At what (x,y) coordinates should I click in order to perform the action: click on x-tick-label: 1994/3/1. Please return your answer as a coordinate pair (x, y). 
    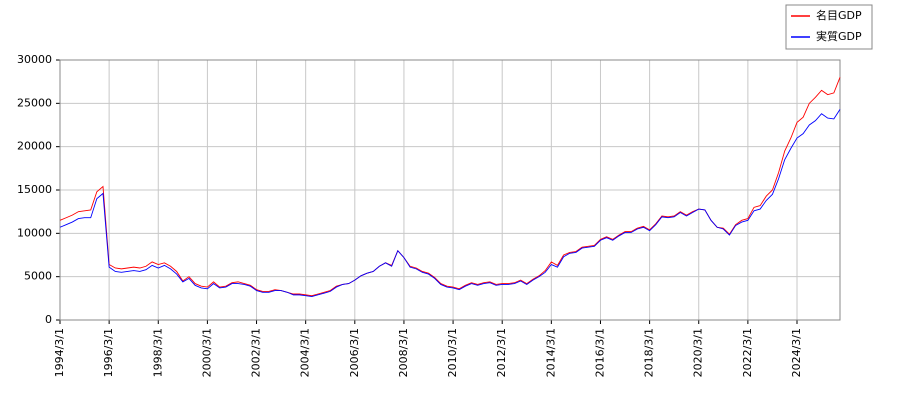
    Looking at the image, I should click on (59, 352).